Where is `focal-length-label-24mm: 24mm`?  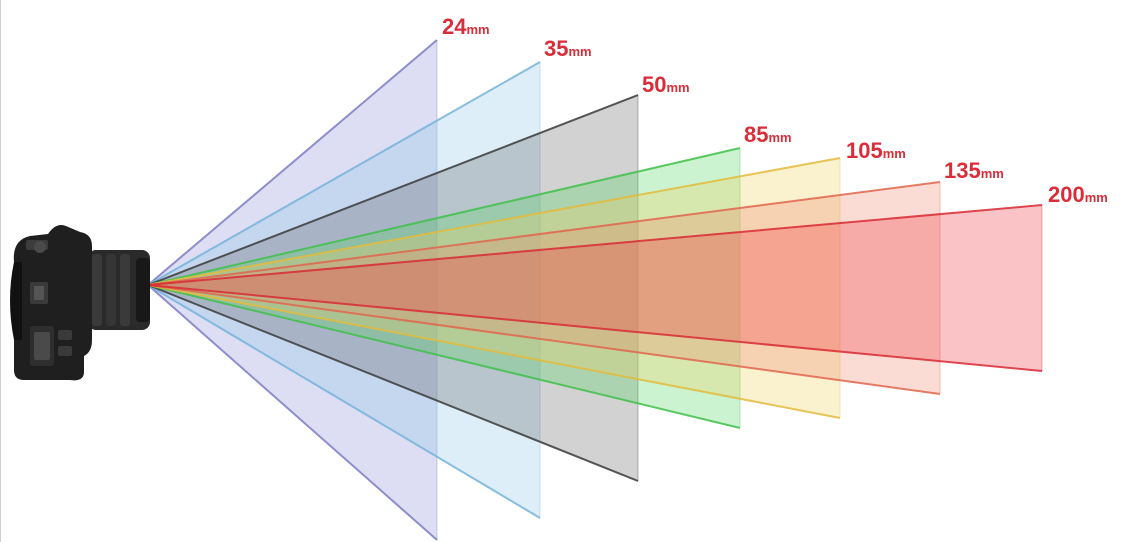
focal-length-label-24mm: 24mm is located at coordinates (466, 26).